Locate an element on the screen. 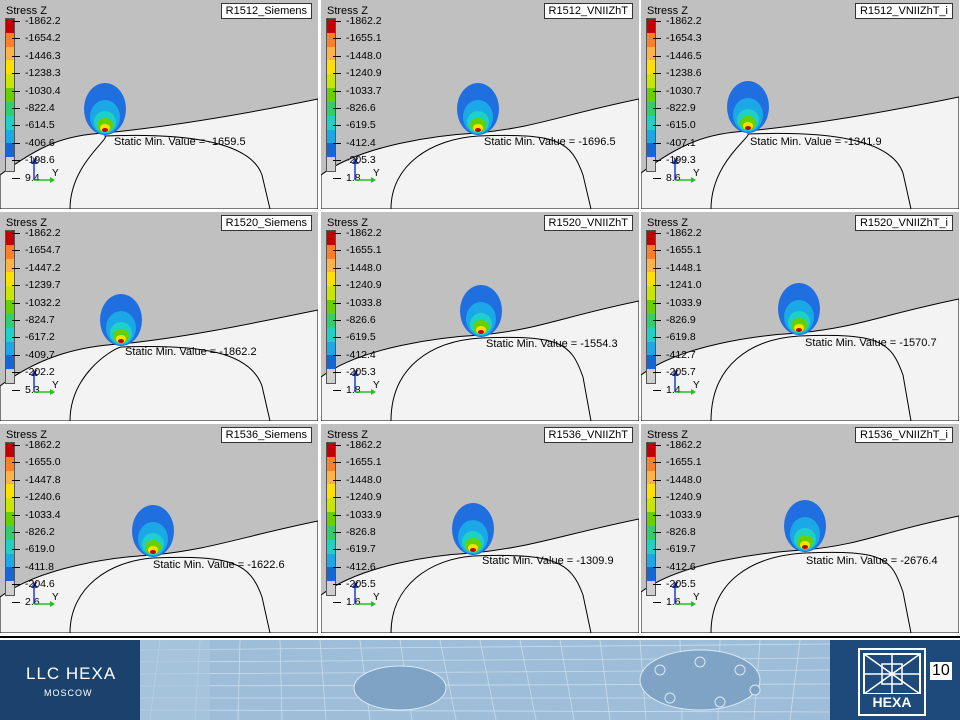 Image resolution: width=960 pixels, height=720 pixels. fe-mesh-image is located at coordinates (485, 680).